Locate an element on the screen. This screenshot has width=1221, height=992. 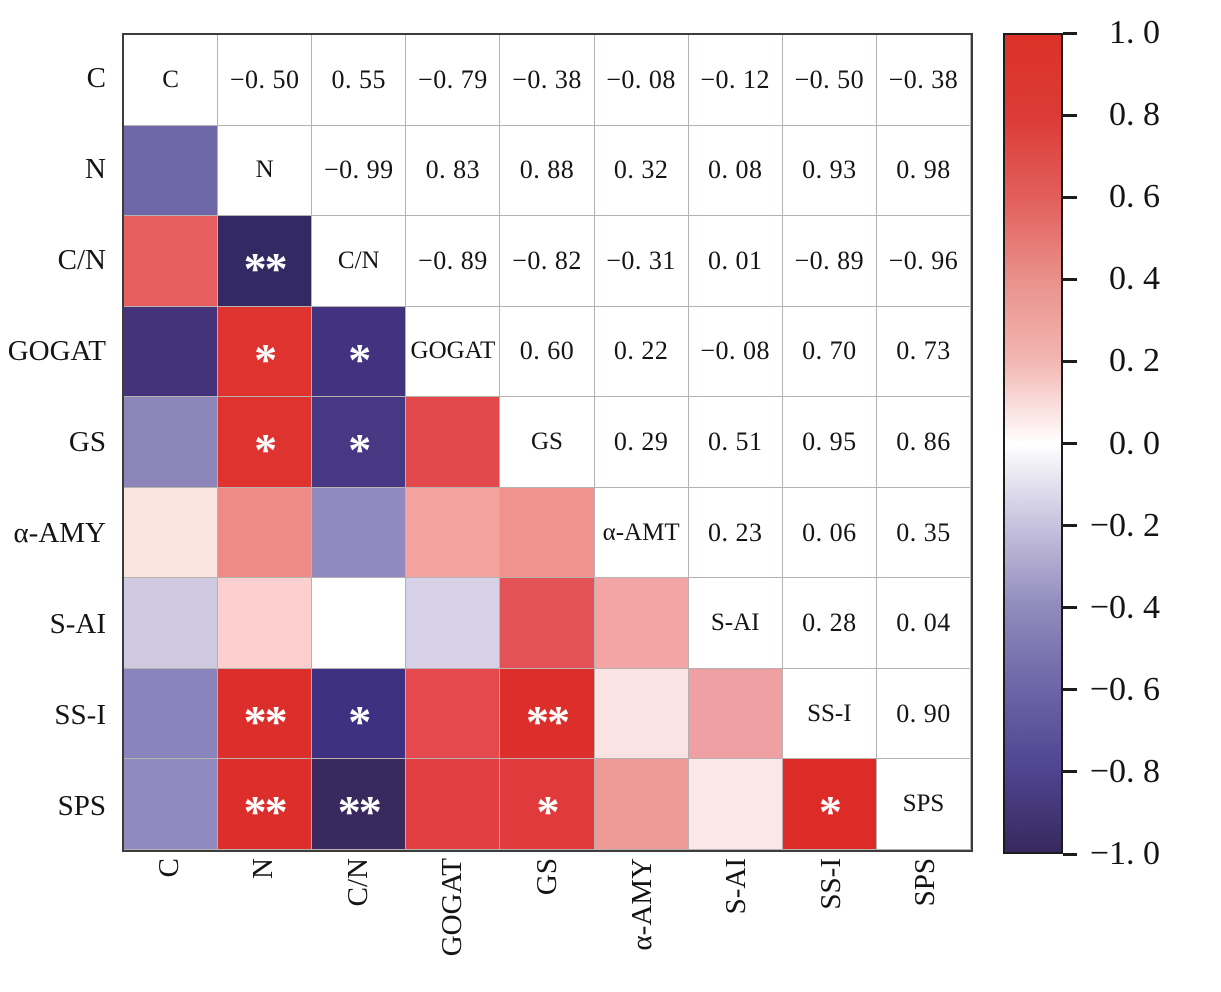
cell-S-AI-C is located at coordinates (171, 623).